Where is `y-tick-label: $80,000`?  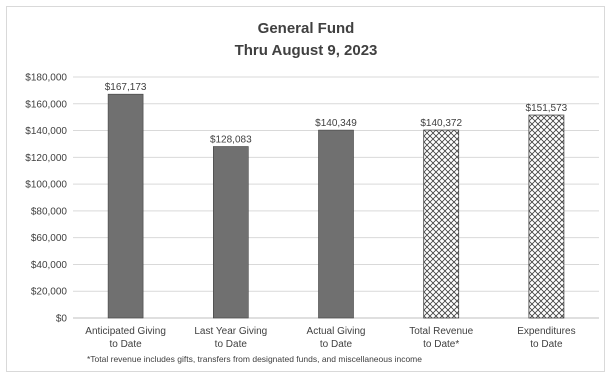 y-tick-label: $80,000 is located at coordinates (49, 211).